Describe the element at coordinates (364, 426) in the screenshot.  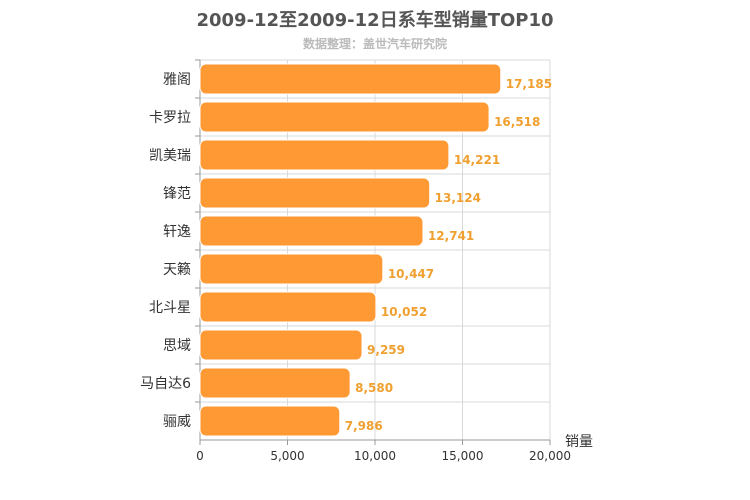
I see `value-label: 7,986` at that location.